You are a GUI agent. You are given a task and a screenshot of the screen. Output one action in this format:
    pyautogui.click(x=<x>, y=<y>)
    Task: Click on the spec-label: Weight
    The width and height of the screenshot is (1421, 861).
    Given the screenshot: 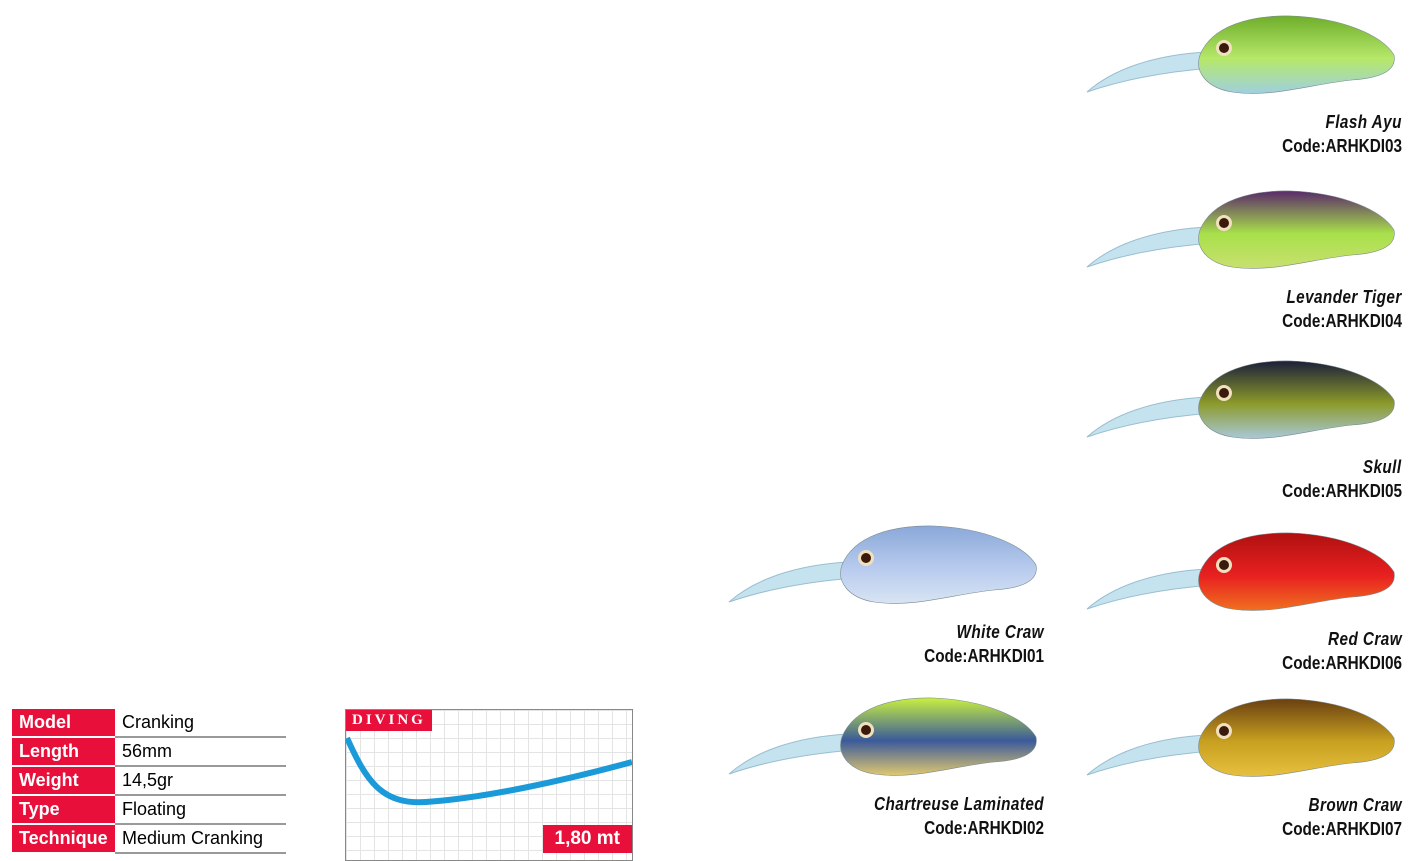 What is the action you would take?
    pyautogui.click(x=63, y=781)
    